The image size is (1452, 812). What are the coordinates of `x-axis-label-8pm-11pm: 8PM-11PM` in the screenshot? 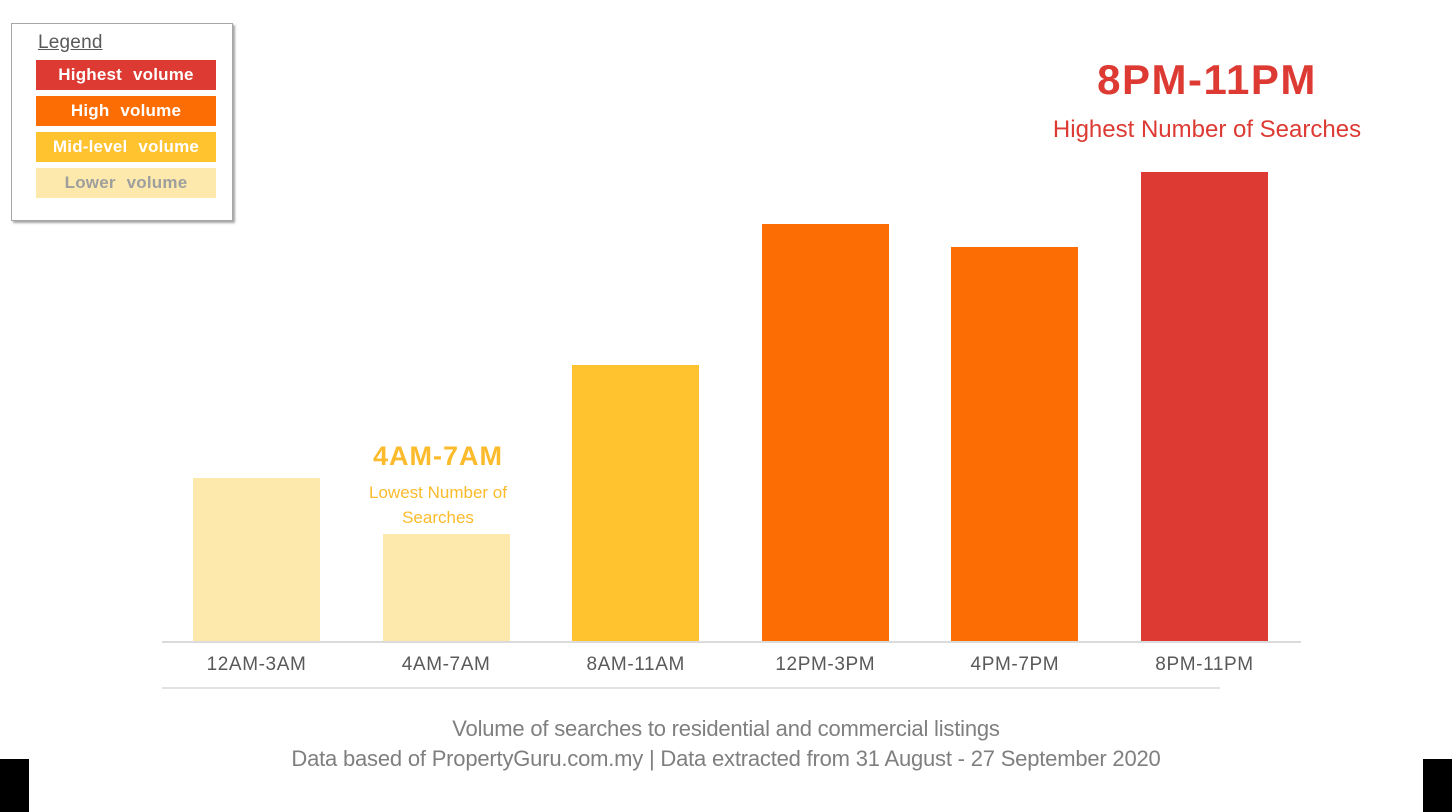 It's located at (1204, 664).